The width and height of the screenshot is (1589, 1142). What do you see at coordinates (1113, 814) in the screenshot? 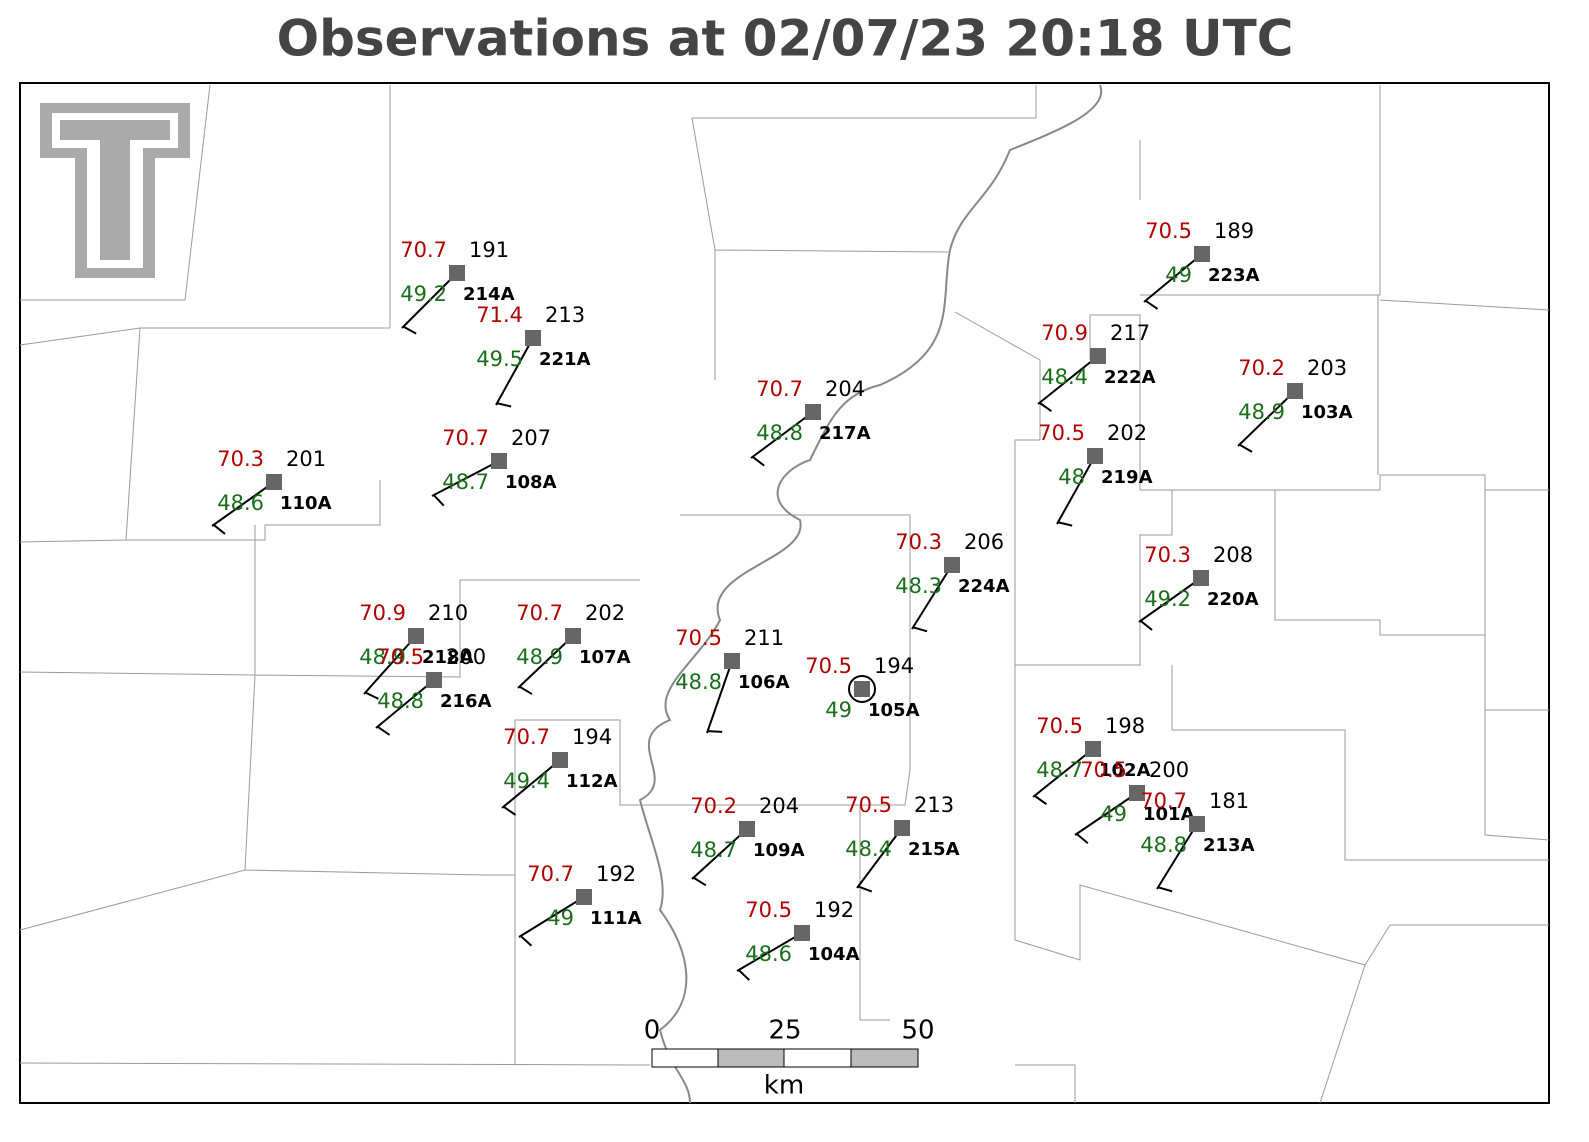
I see `dewpoint: 49` at bounding box center [1113, 814].